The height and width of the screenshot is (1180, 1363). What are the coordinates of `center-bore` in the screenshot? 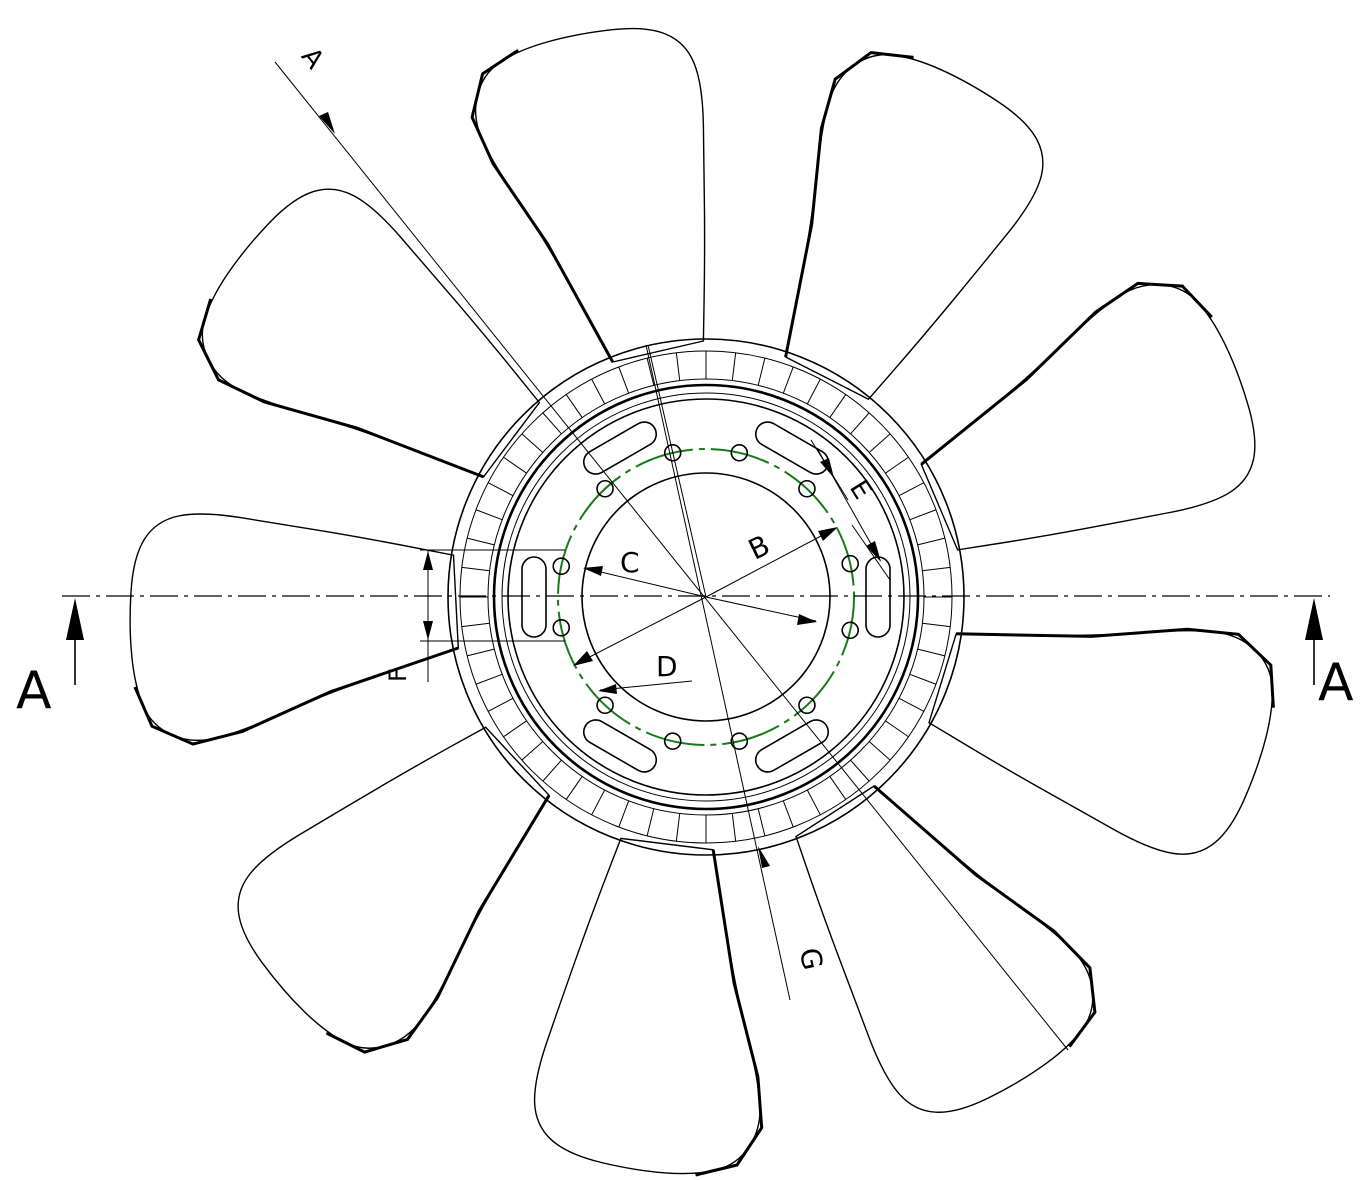 It's located at (706, 597).